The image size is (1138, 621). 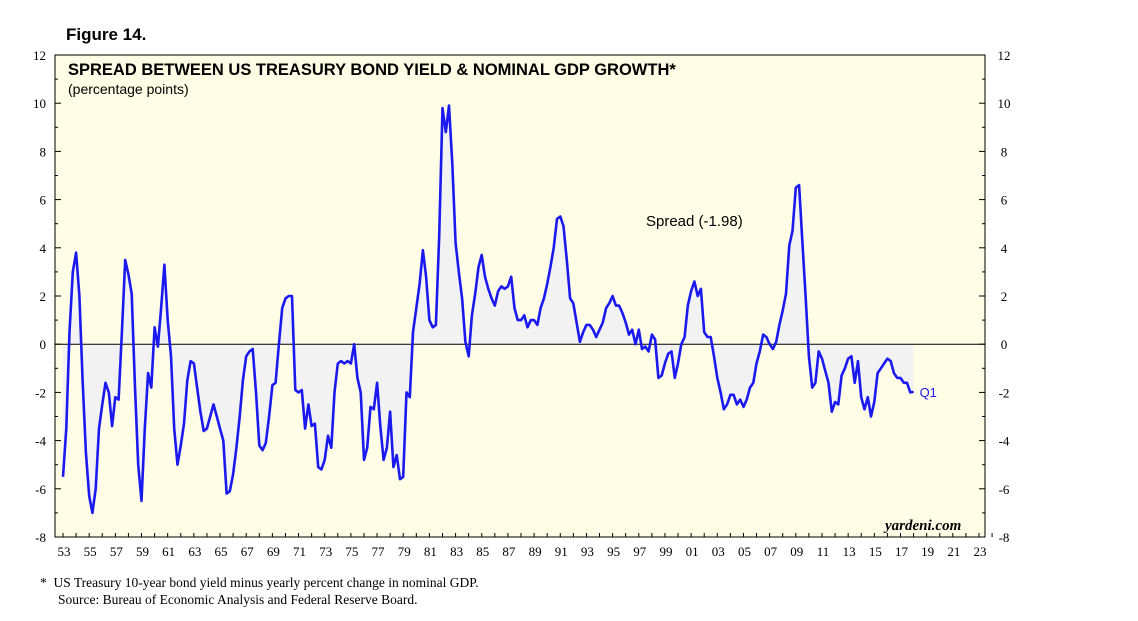 I want to click on x-tick-label: 87, so click(x=509, y=551).